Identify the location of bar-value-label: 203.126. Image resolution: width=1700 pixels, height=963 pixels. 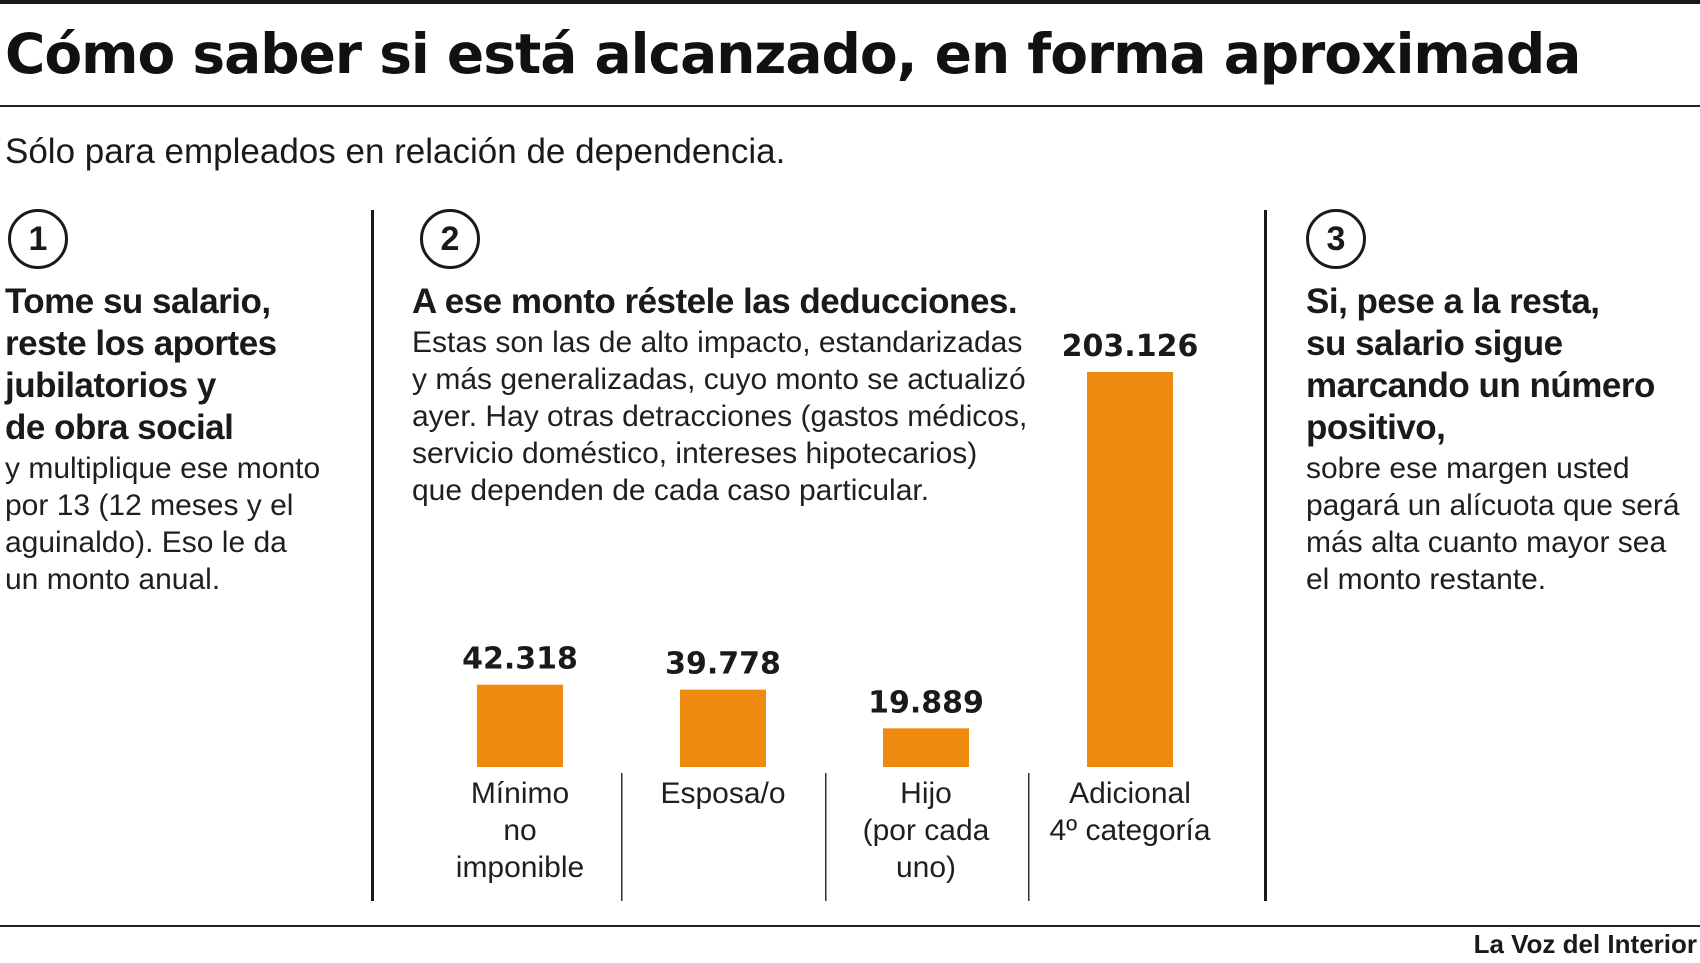
(1130, 346).